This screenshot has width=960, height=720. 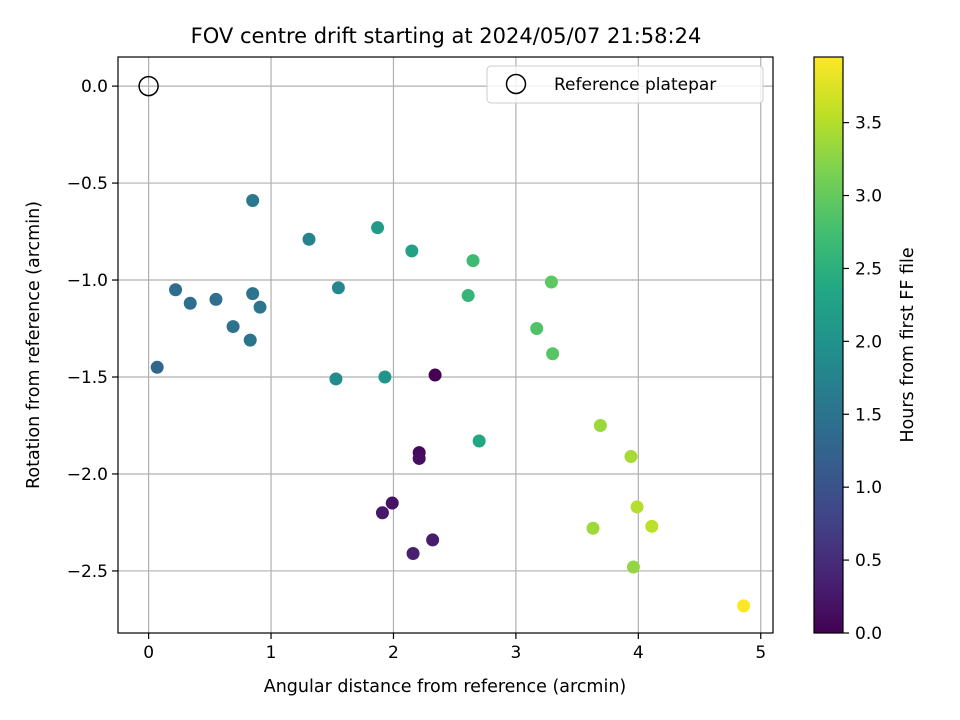 I want to click on colorbar-tick-label: 1.5, so click(x=868, y=415).